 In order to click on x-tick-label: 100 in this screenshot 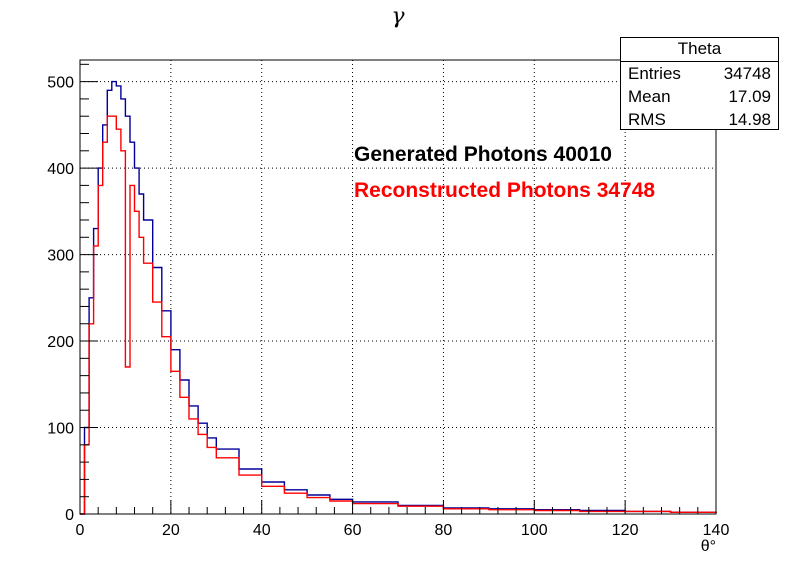, I will do `click(534, 530)`.